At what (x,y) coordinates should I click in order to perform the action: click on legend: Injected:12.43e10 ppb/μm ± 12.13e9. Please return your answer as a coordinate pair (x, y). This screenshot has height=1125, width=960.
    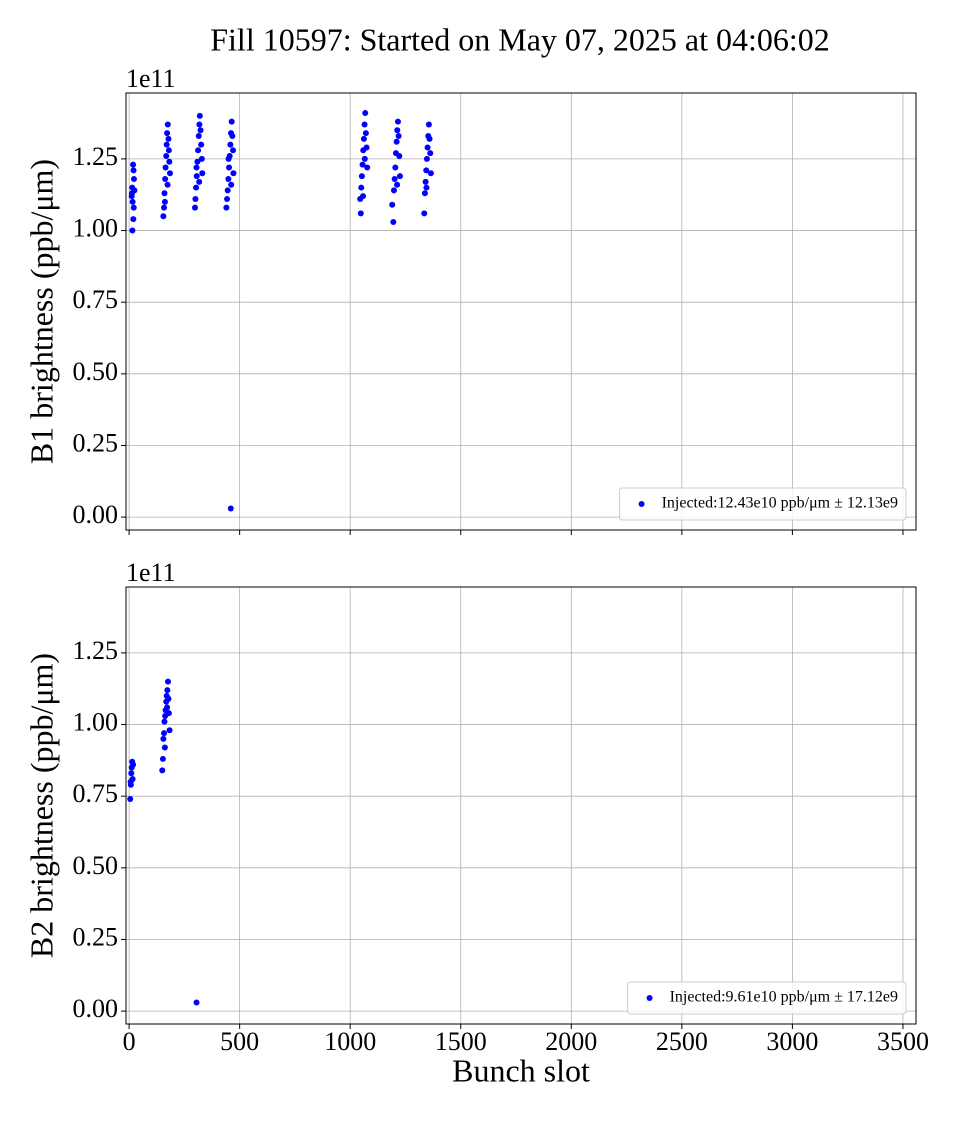
    Looking at the image, I should click on (763, 504).